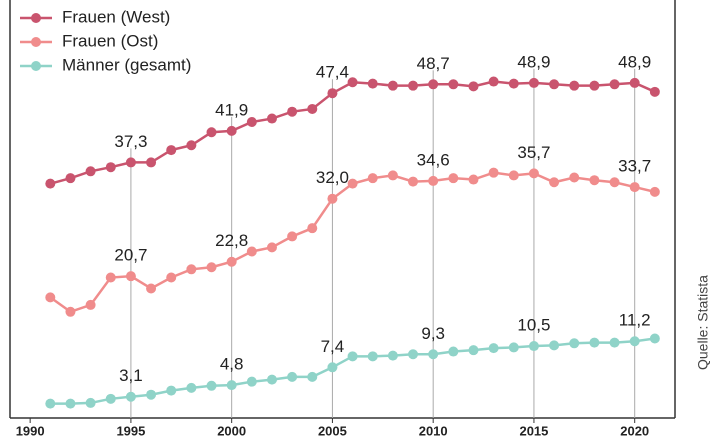 Image resolution: width=721 pixels, height=439 pixels. What do you see at coordinates (533, 325) in the screenshot?
I see `data-label: 10,5` at bounding box center [533, 325].